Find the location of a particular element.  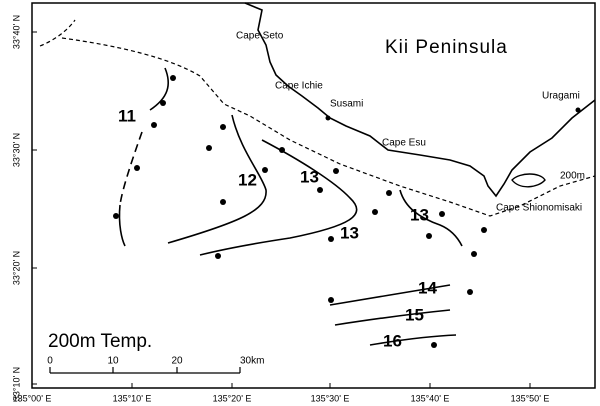

isobath-label: 200m is located at coordinates (572, 176).